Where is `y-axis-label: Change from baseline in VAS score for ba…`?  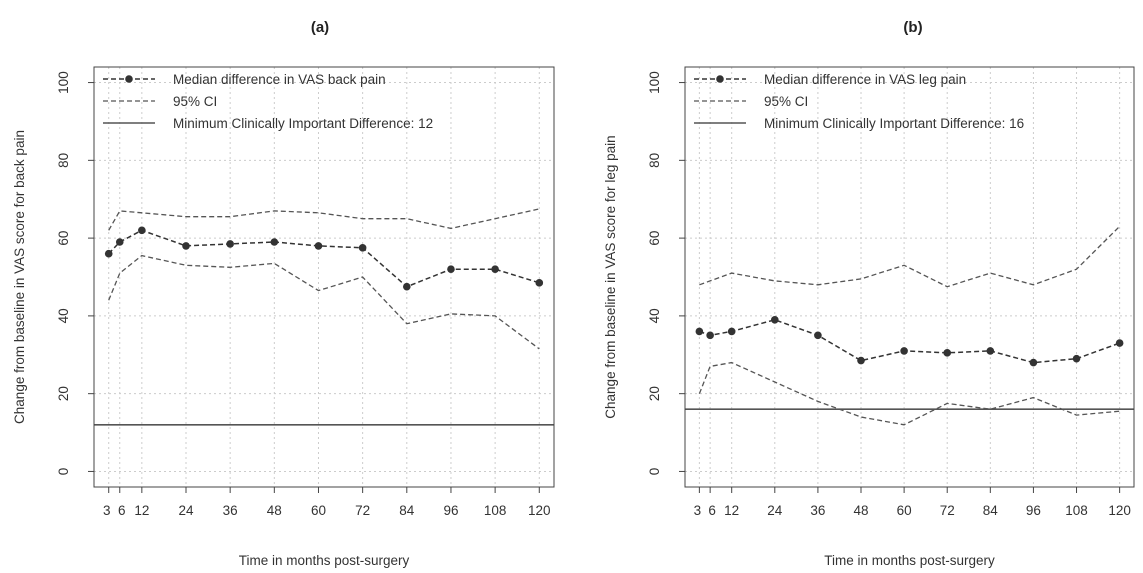
y-axis-label: Change from baseline in VAS score for ba… is located at coordinates (19, 277).